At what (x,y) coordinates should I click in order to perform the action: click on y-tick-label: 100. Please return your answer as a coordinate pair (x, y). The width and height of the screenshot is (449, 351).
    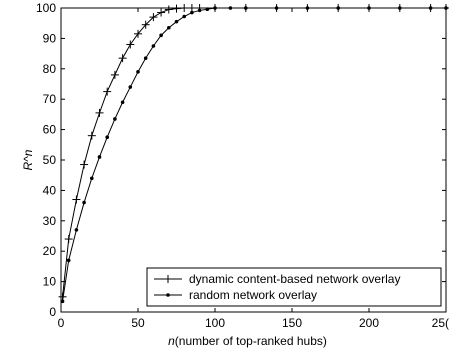
    Looking at the image, I should click on (46, 8).